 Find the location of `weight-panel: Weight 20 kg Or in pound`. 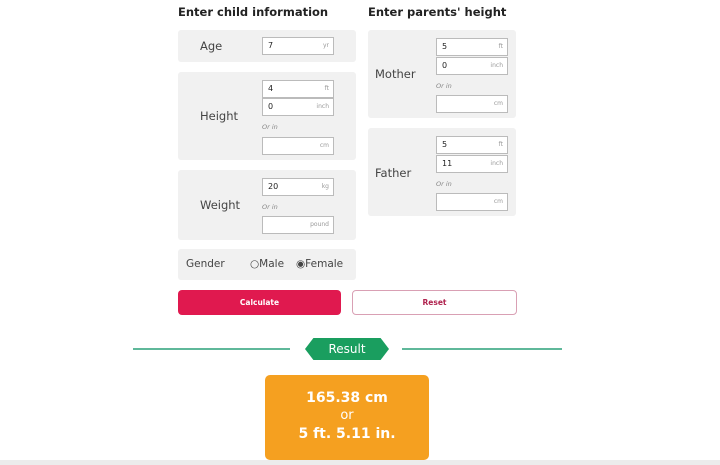

weight-panel: Weight 20 kg Or in pound is located at coordinates (267, 205).